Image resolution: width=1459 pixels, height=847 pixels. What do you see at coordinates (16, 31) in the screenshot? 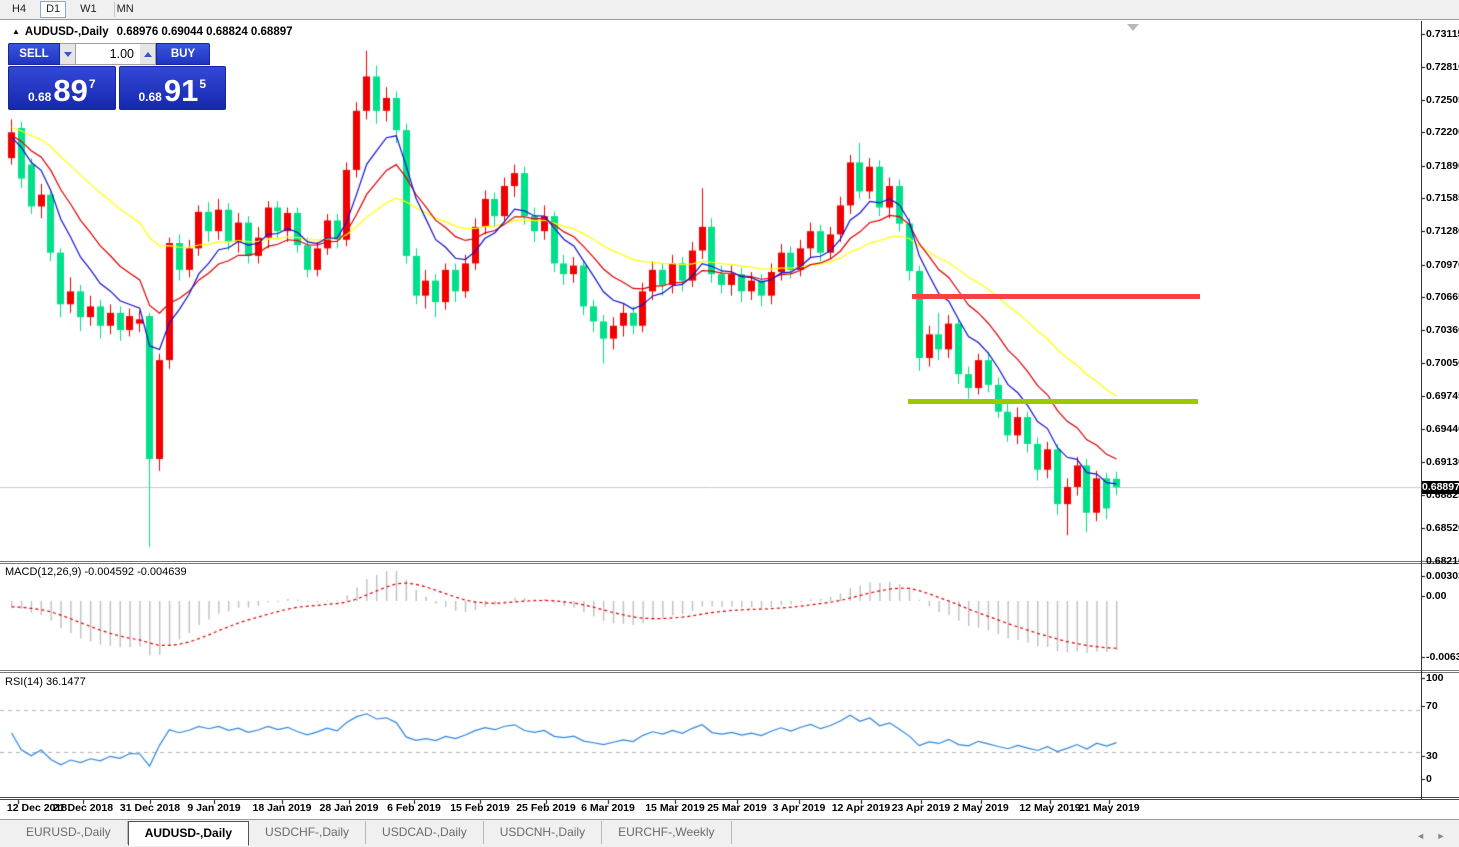
I see `symbol-marker-icon: ▲` at bounding box center [16, 31].